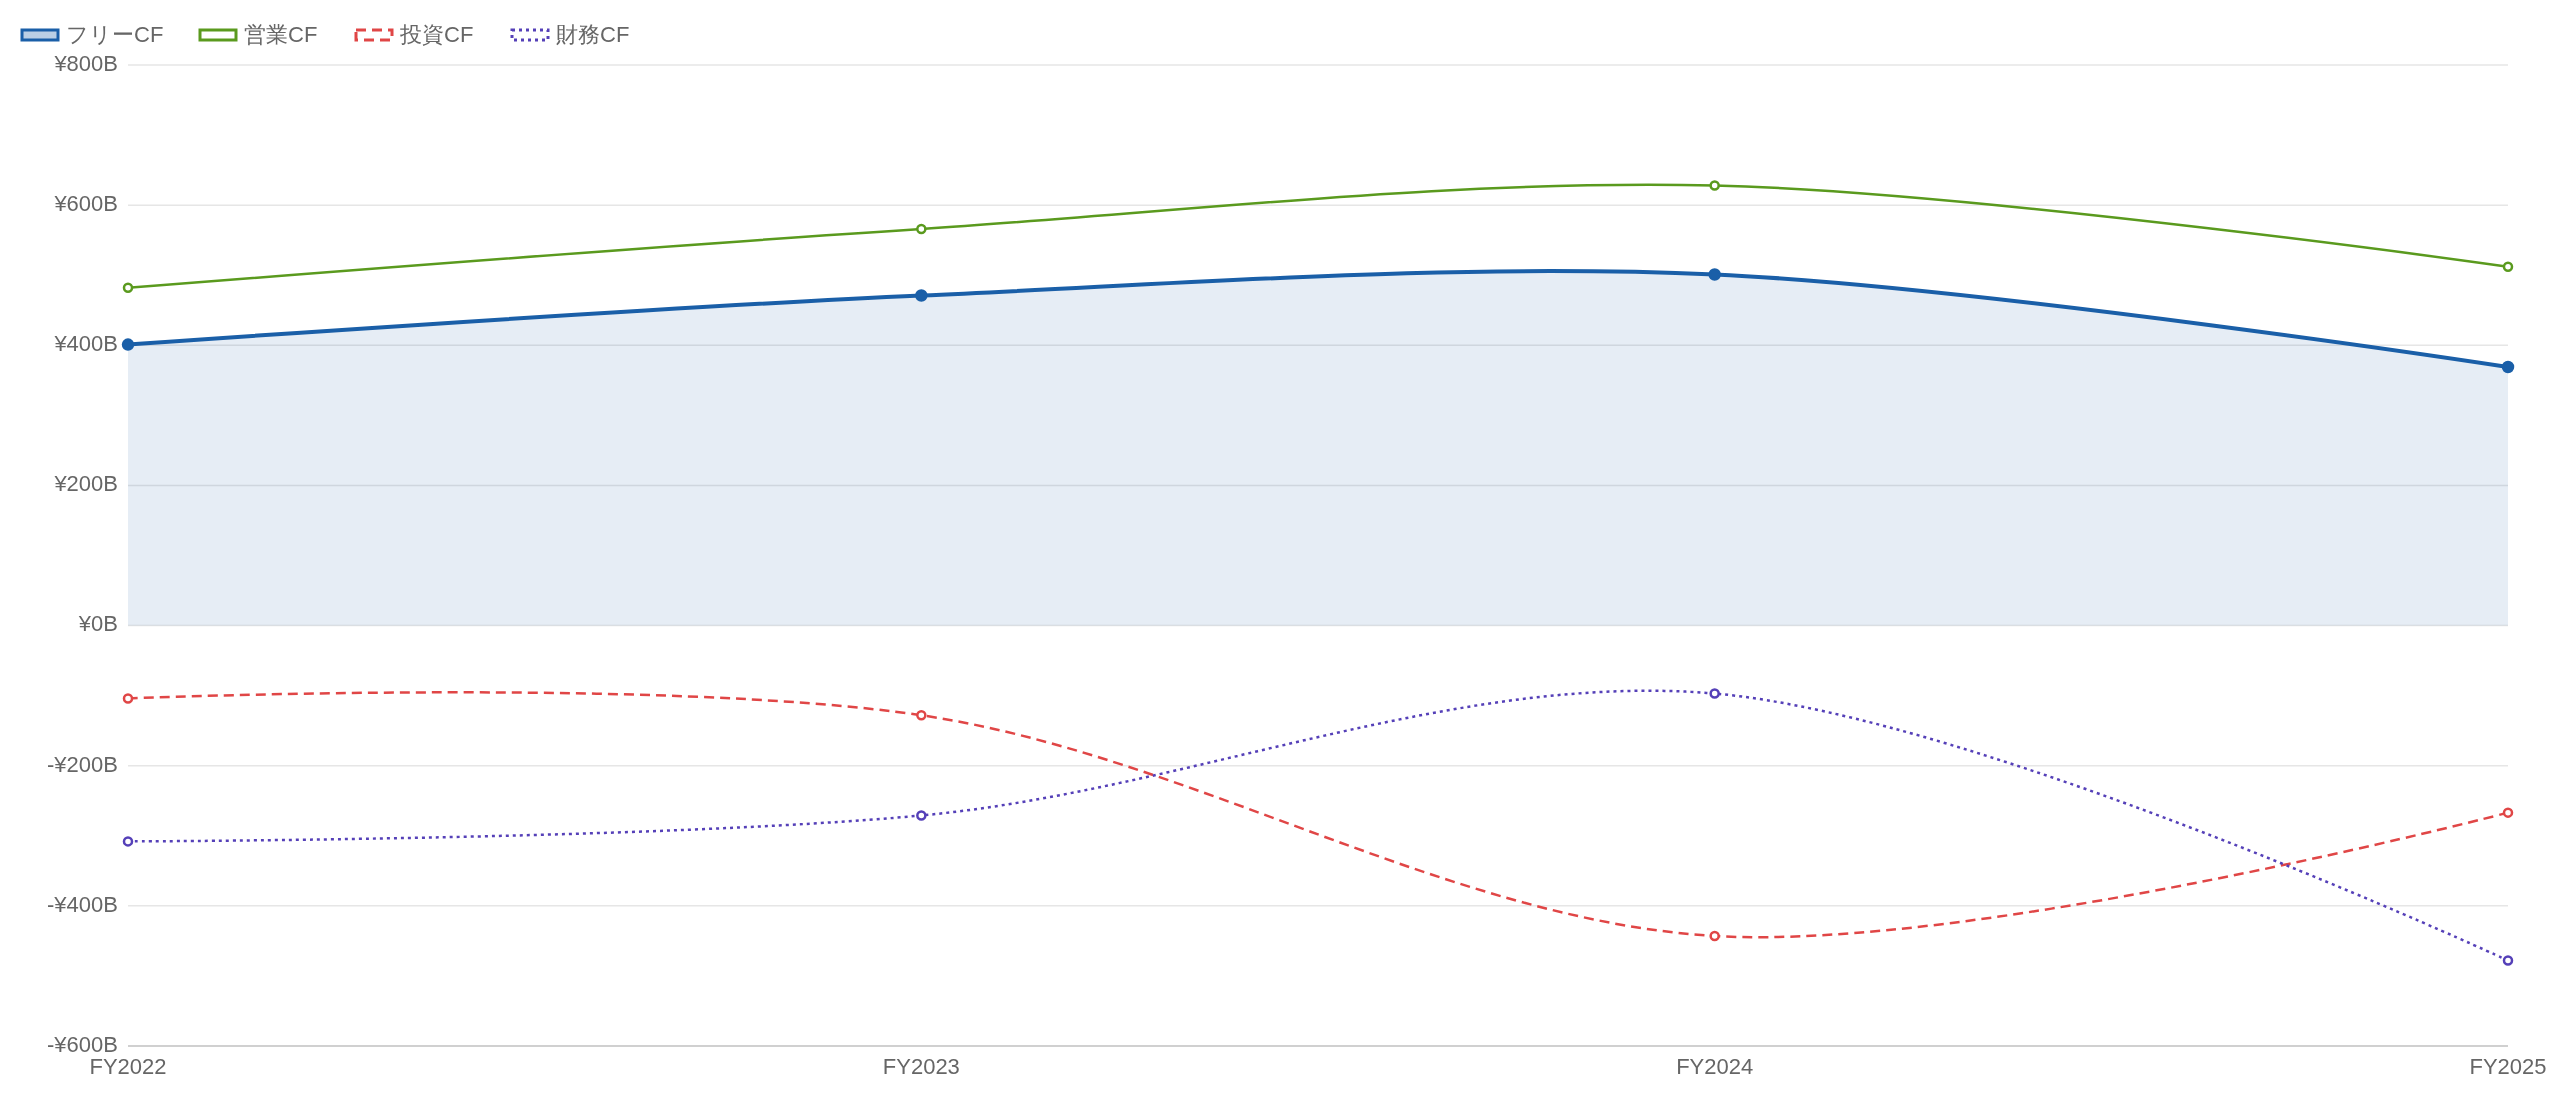  Describe the element at coordinates (1715, 1066) in the screenshot. I see `x-tick-label: FY2024` at that location.